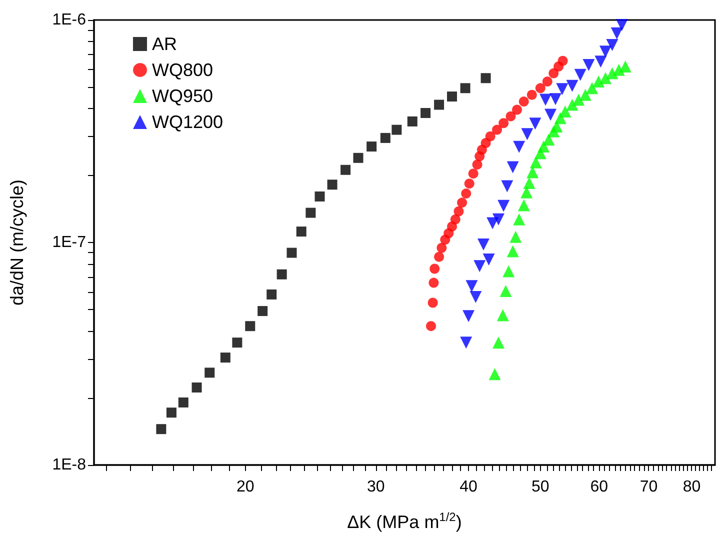 Image resolution: width=718 pixels, height=536 pixels. I want to click on x-tick-label: 50, so click(540, 487).